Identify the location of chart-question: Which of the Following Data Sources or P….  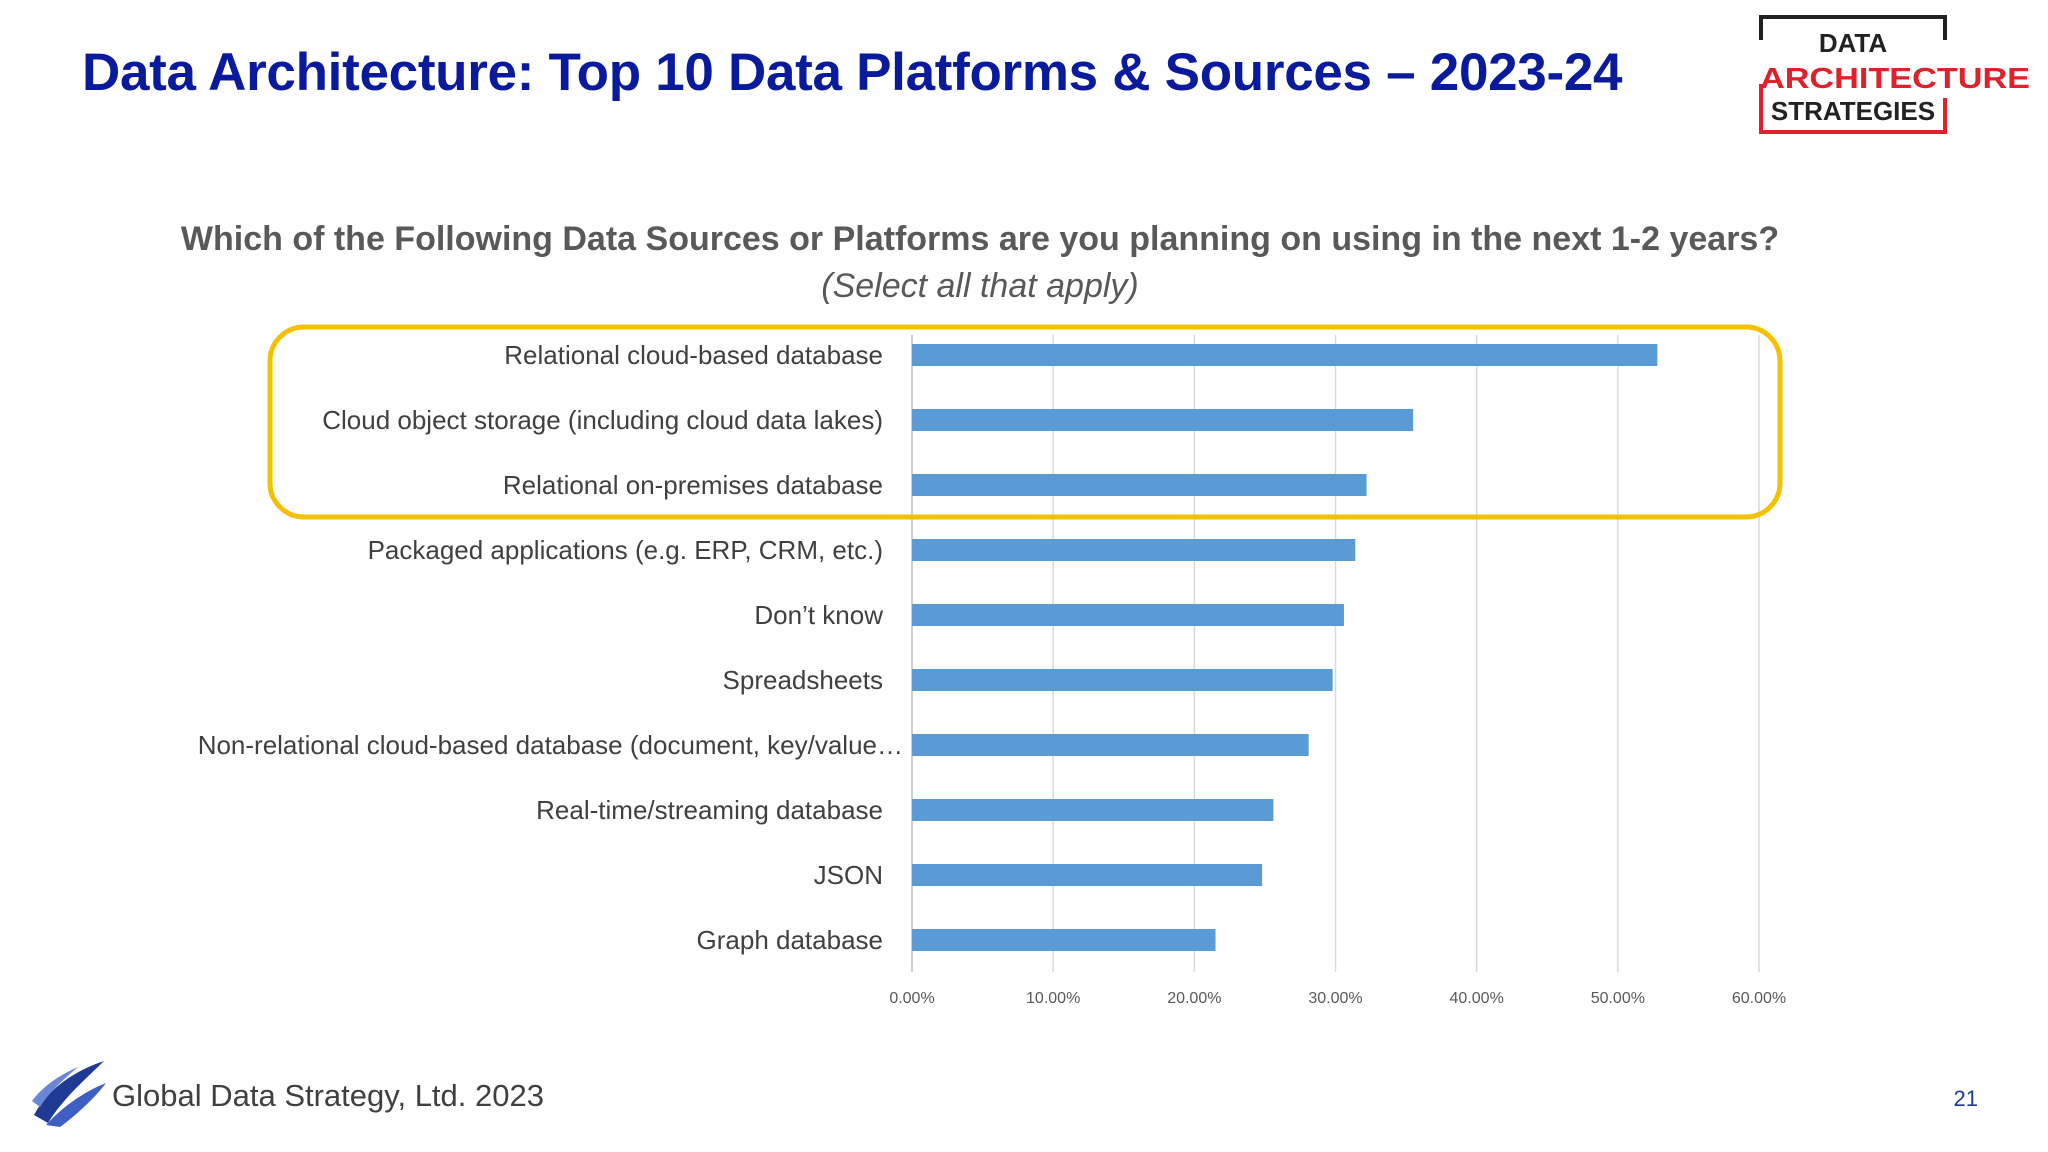
(980, 239).